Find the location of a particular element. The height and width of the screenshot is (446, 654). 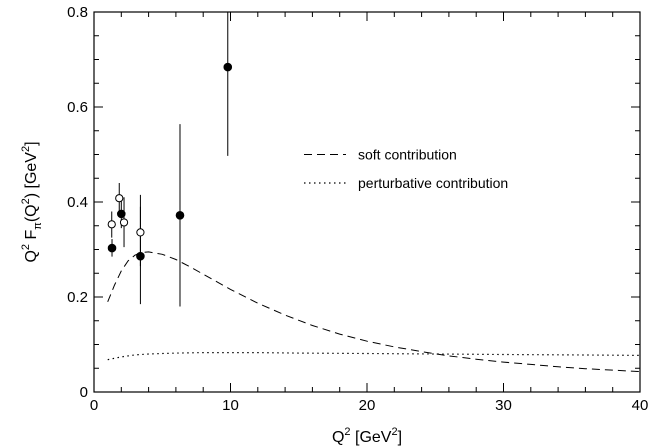

data-points is located at coordinates (170, 159).